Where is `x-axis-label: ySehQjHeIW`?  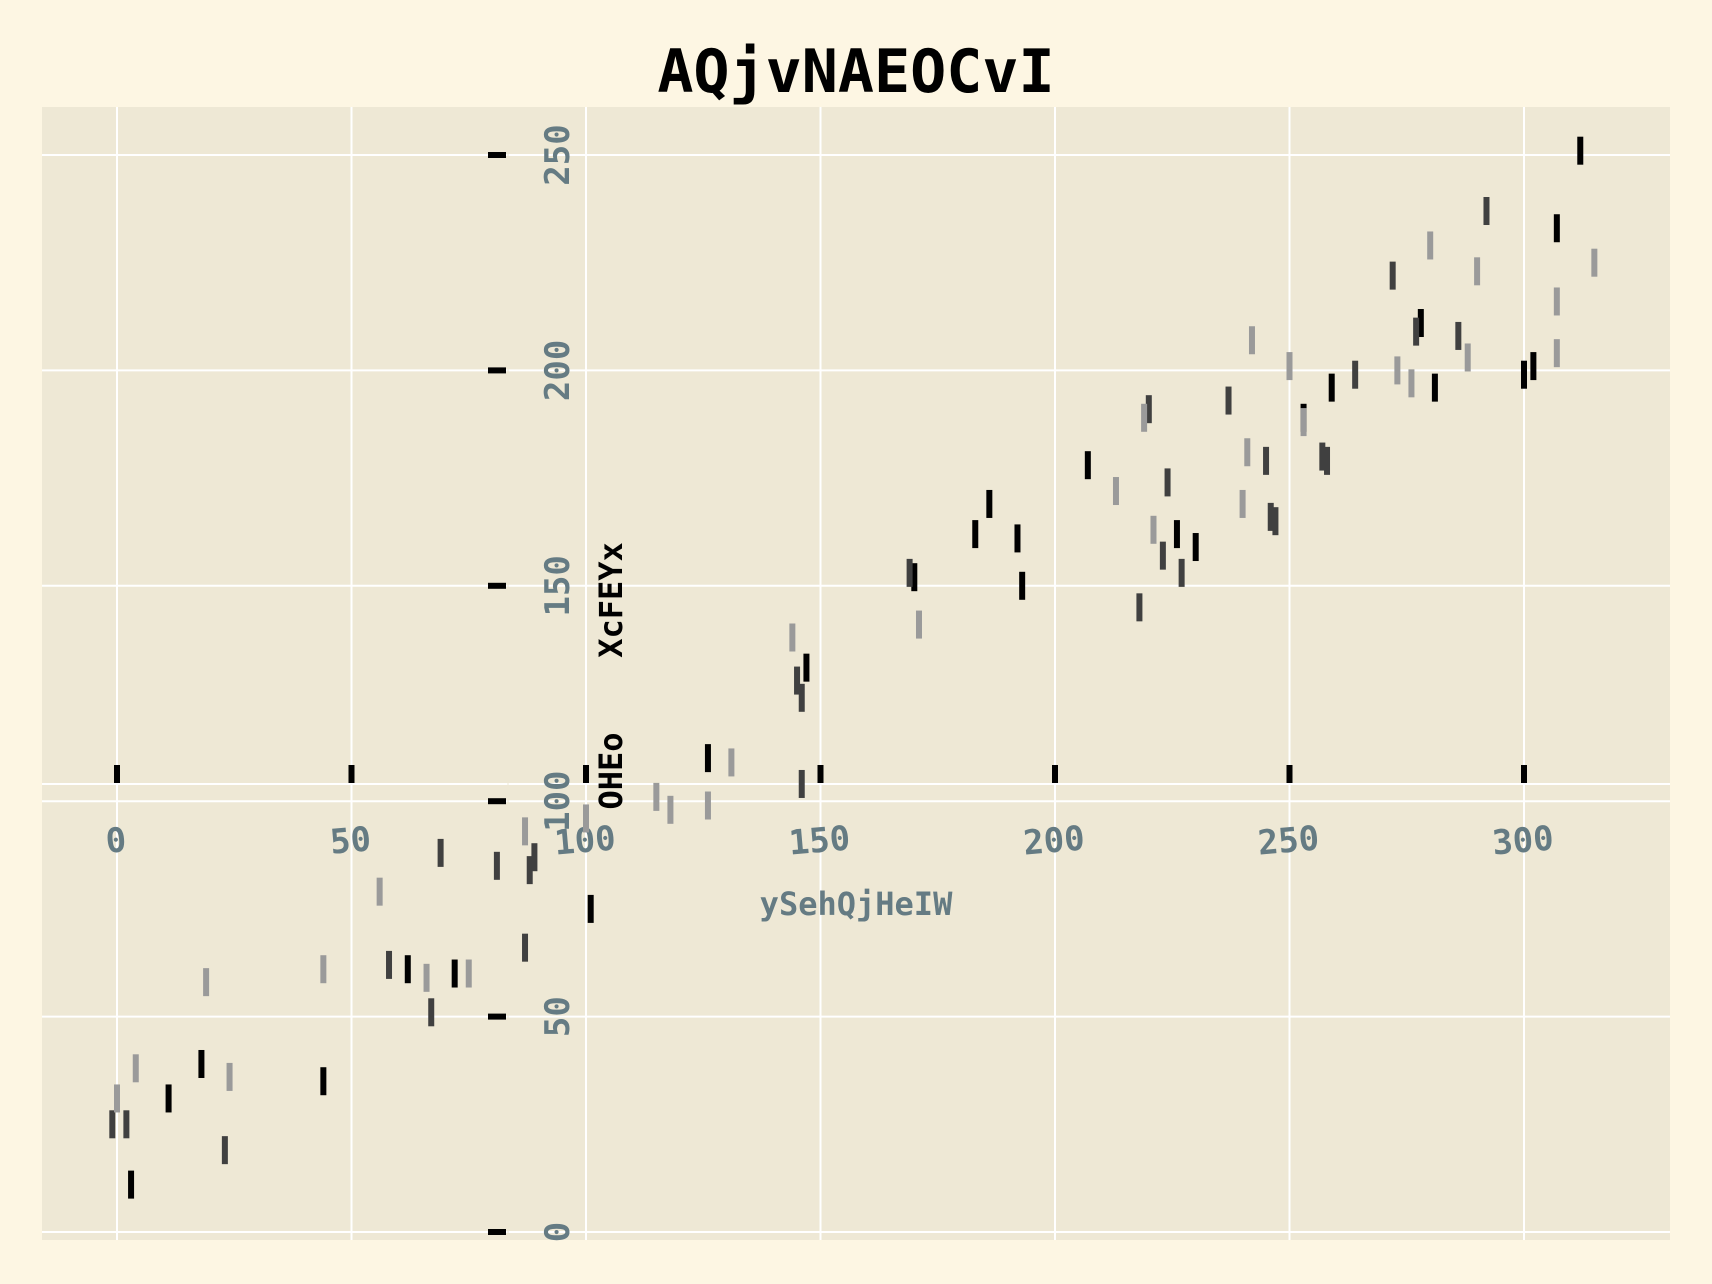
x-axis-label: ySehQjHeIW is located at coordinates (856, 904).